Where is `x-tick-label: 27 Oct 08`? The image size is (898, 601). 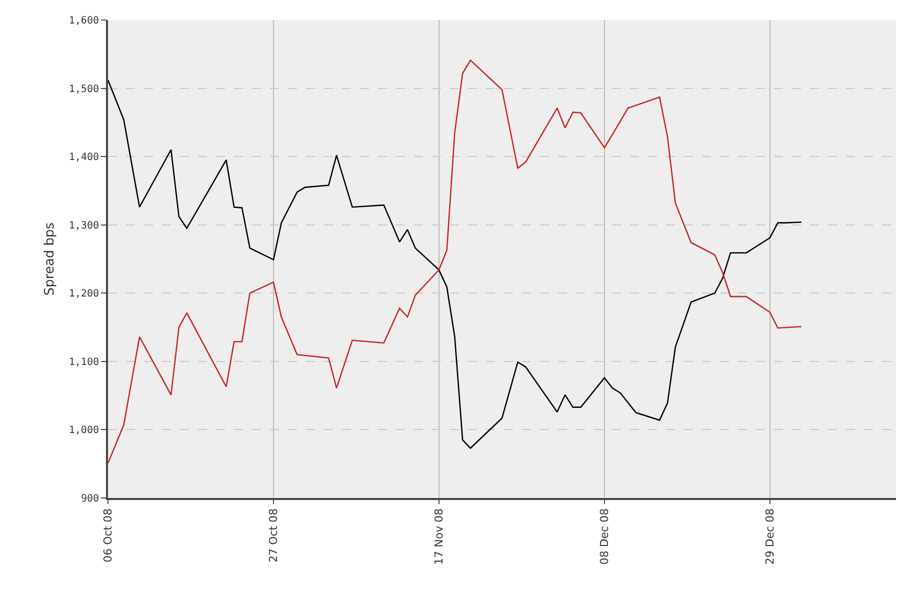 x-tick-label: 27 Oct 08 is located at coordinates (273, 535).